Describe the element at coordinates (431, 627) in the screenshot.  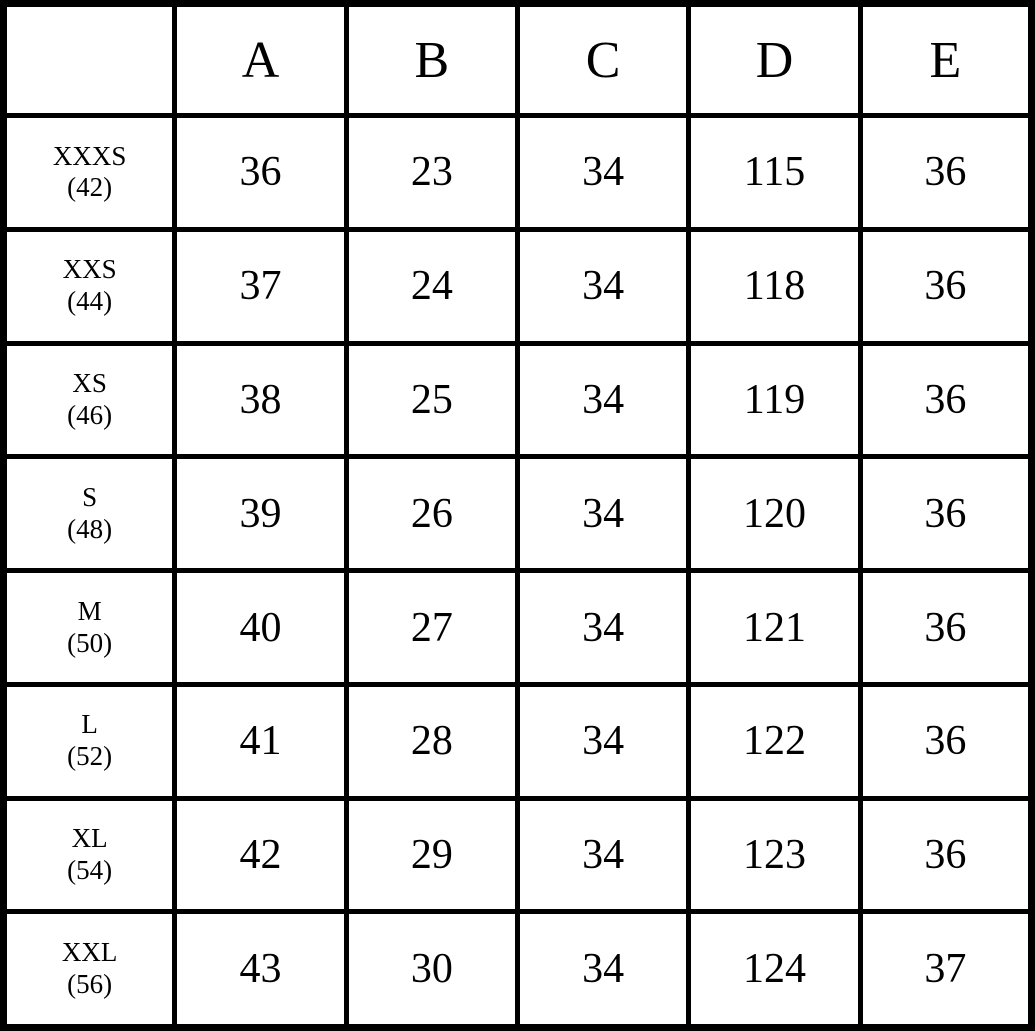
I see `table-cell: 27` at that location.